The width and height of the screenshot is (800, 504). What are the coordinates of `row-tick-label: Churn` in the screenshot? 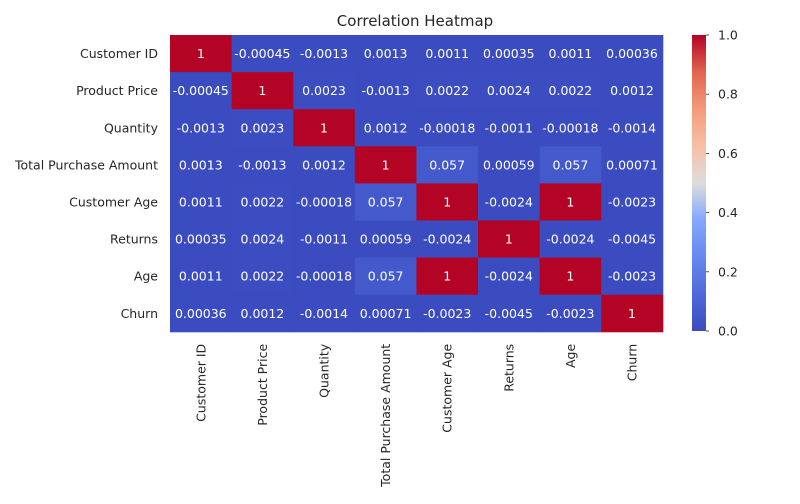 It's located at (139, 313).